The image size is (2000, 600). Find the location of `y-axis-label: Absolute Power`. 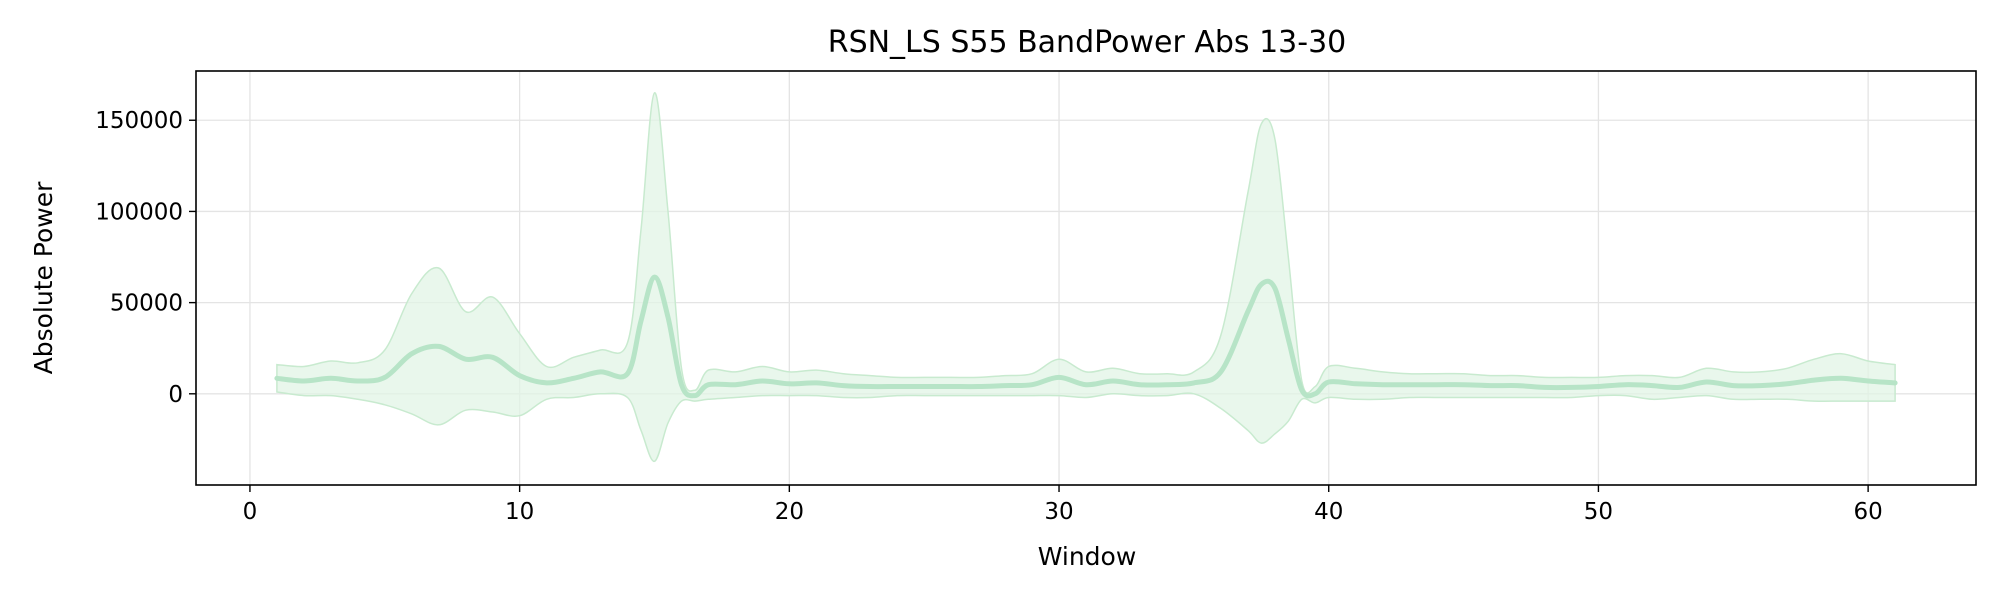

y-axis-label: Absolute Power is located at coordinates (43, 278).